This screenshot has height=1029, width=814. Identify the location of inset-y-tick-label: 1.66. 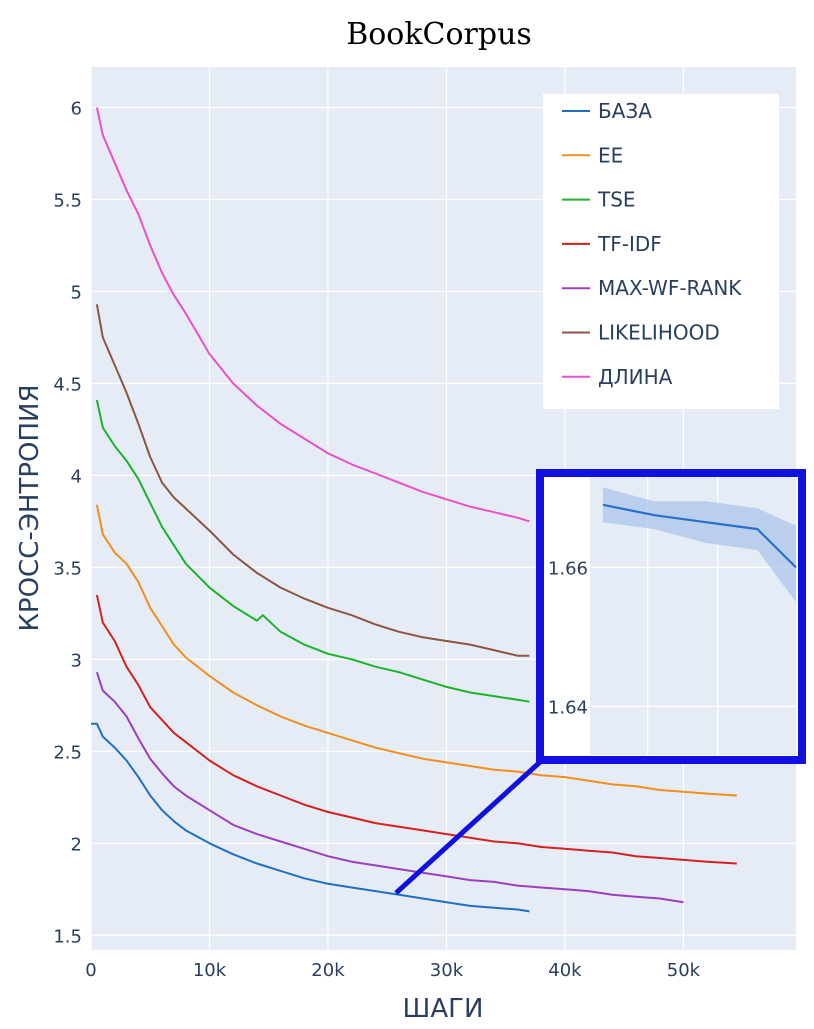
(568, 568).